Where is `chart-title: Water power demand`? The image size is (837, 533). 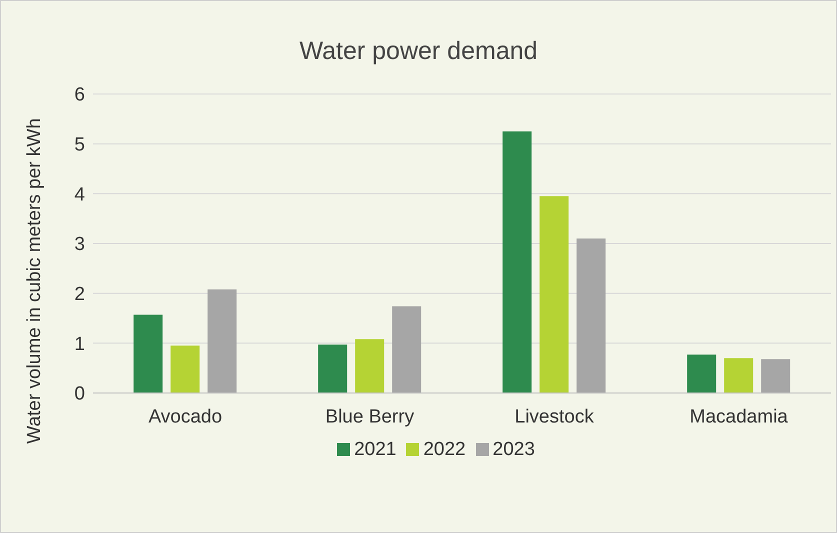
chart-title: Water power demand is located at coordinates (418, 51).